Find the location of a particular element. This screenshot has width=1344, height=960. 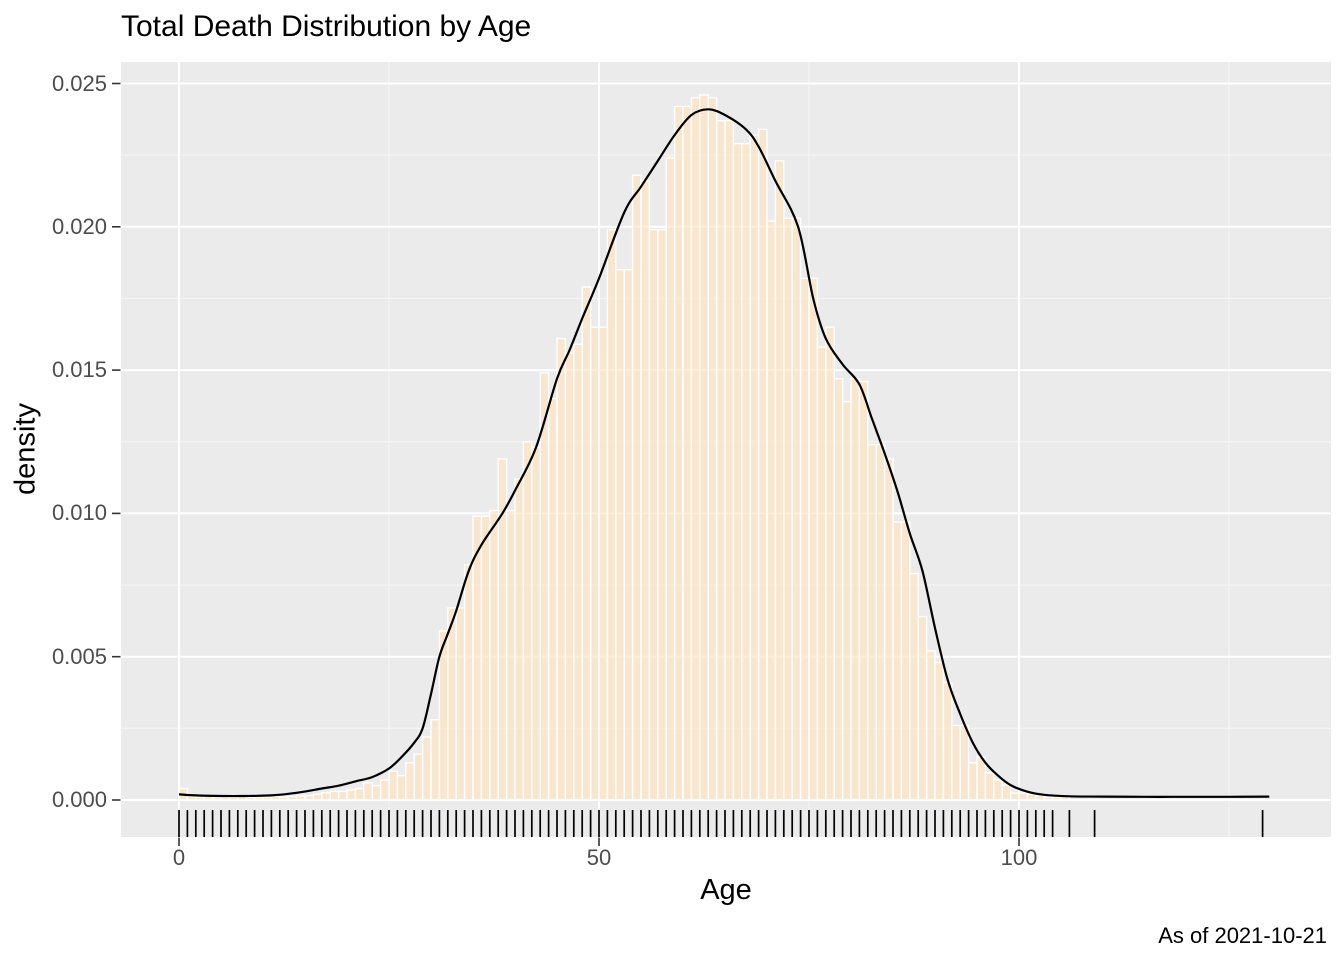

x-axis-title: Age is located at coordinates (726, 890).